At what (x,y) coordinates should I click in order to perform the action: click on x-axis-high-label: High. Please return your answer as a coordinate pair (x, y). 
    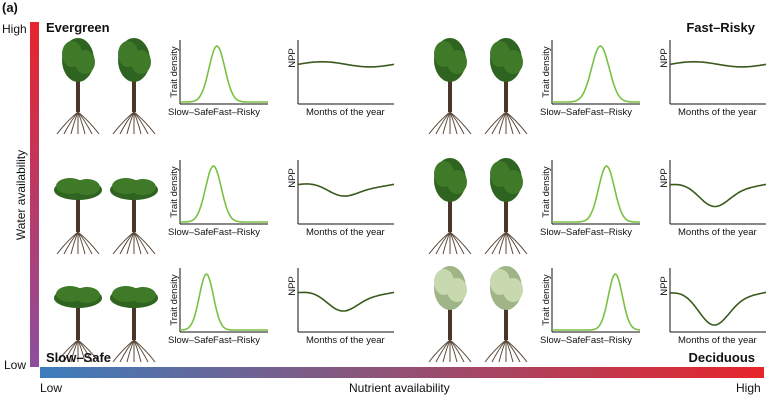
    Looking at the image, I should click on (748, 388).